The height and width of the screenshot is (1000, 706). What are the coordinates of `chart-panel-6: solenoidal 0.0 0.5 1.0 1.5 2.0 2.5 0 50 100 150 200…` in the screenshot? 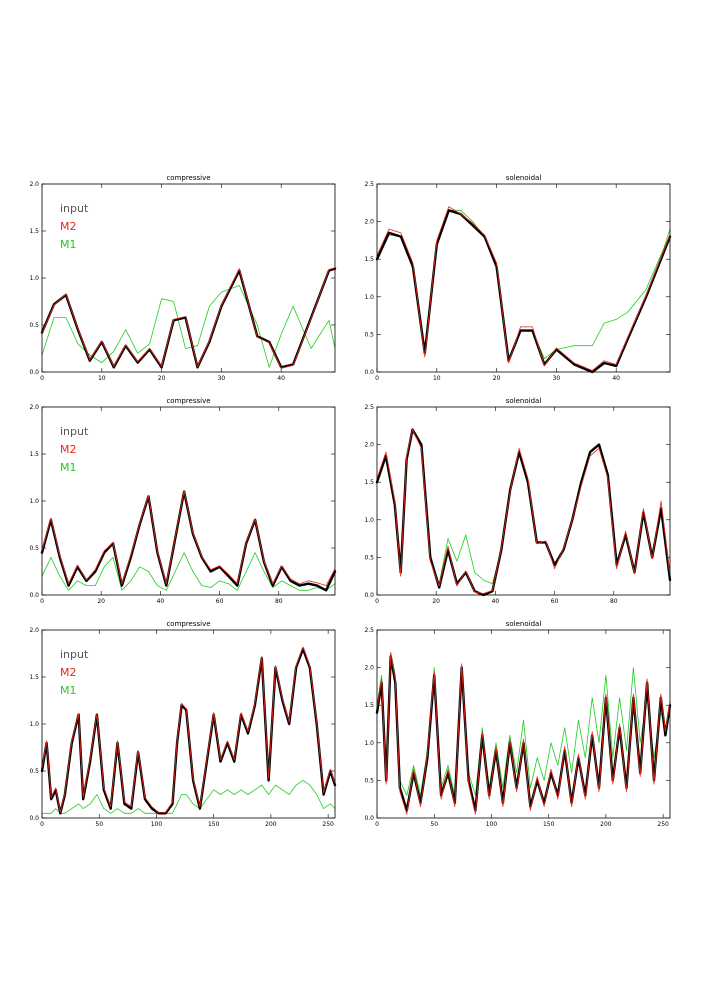 It's located at (518, 724).